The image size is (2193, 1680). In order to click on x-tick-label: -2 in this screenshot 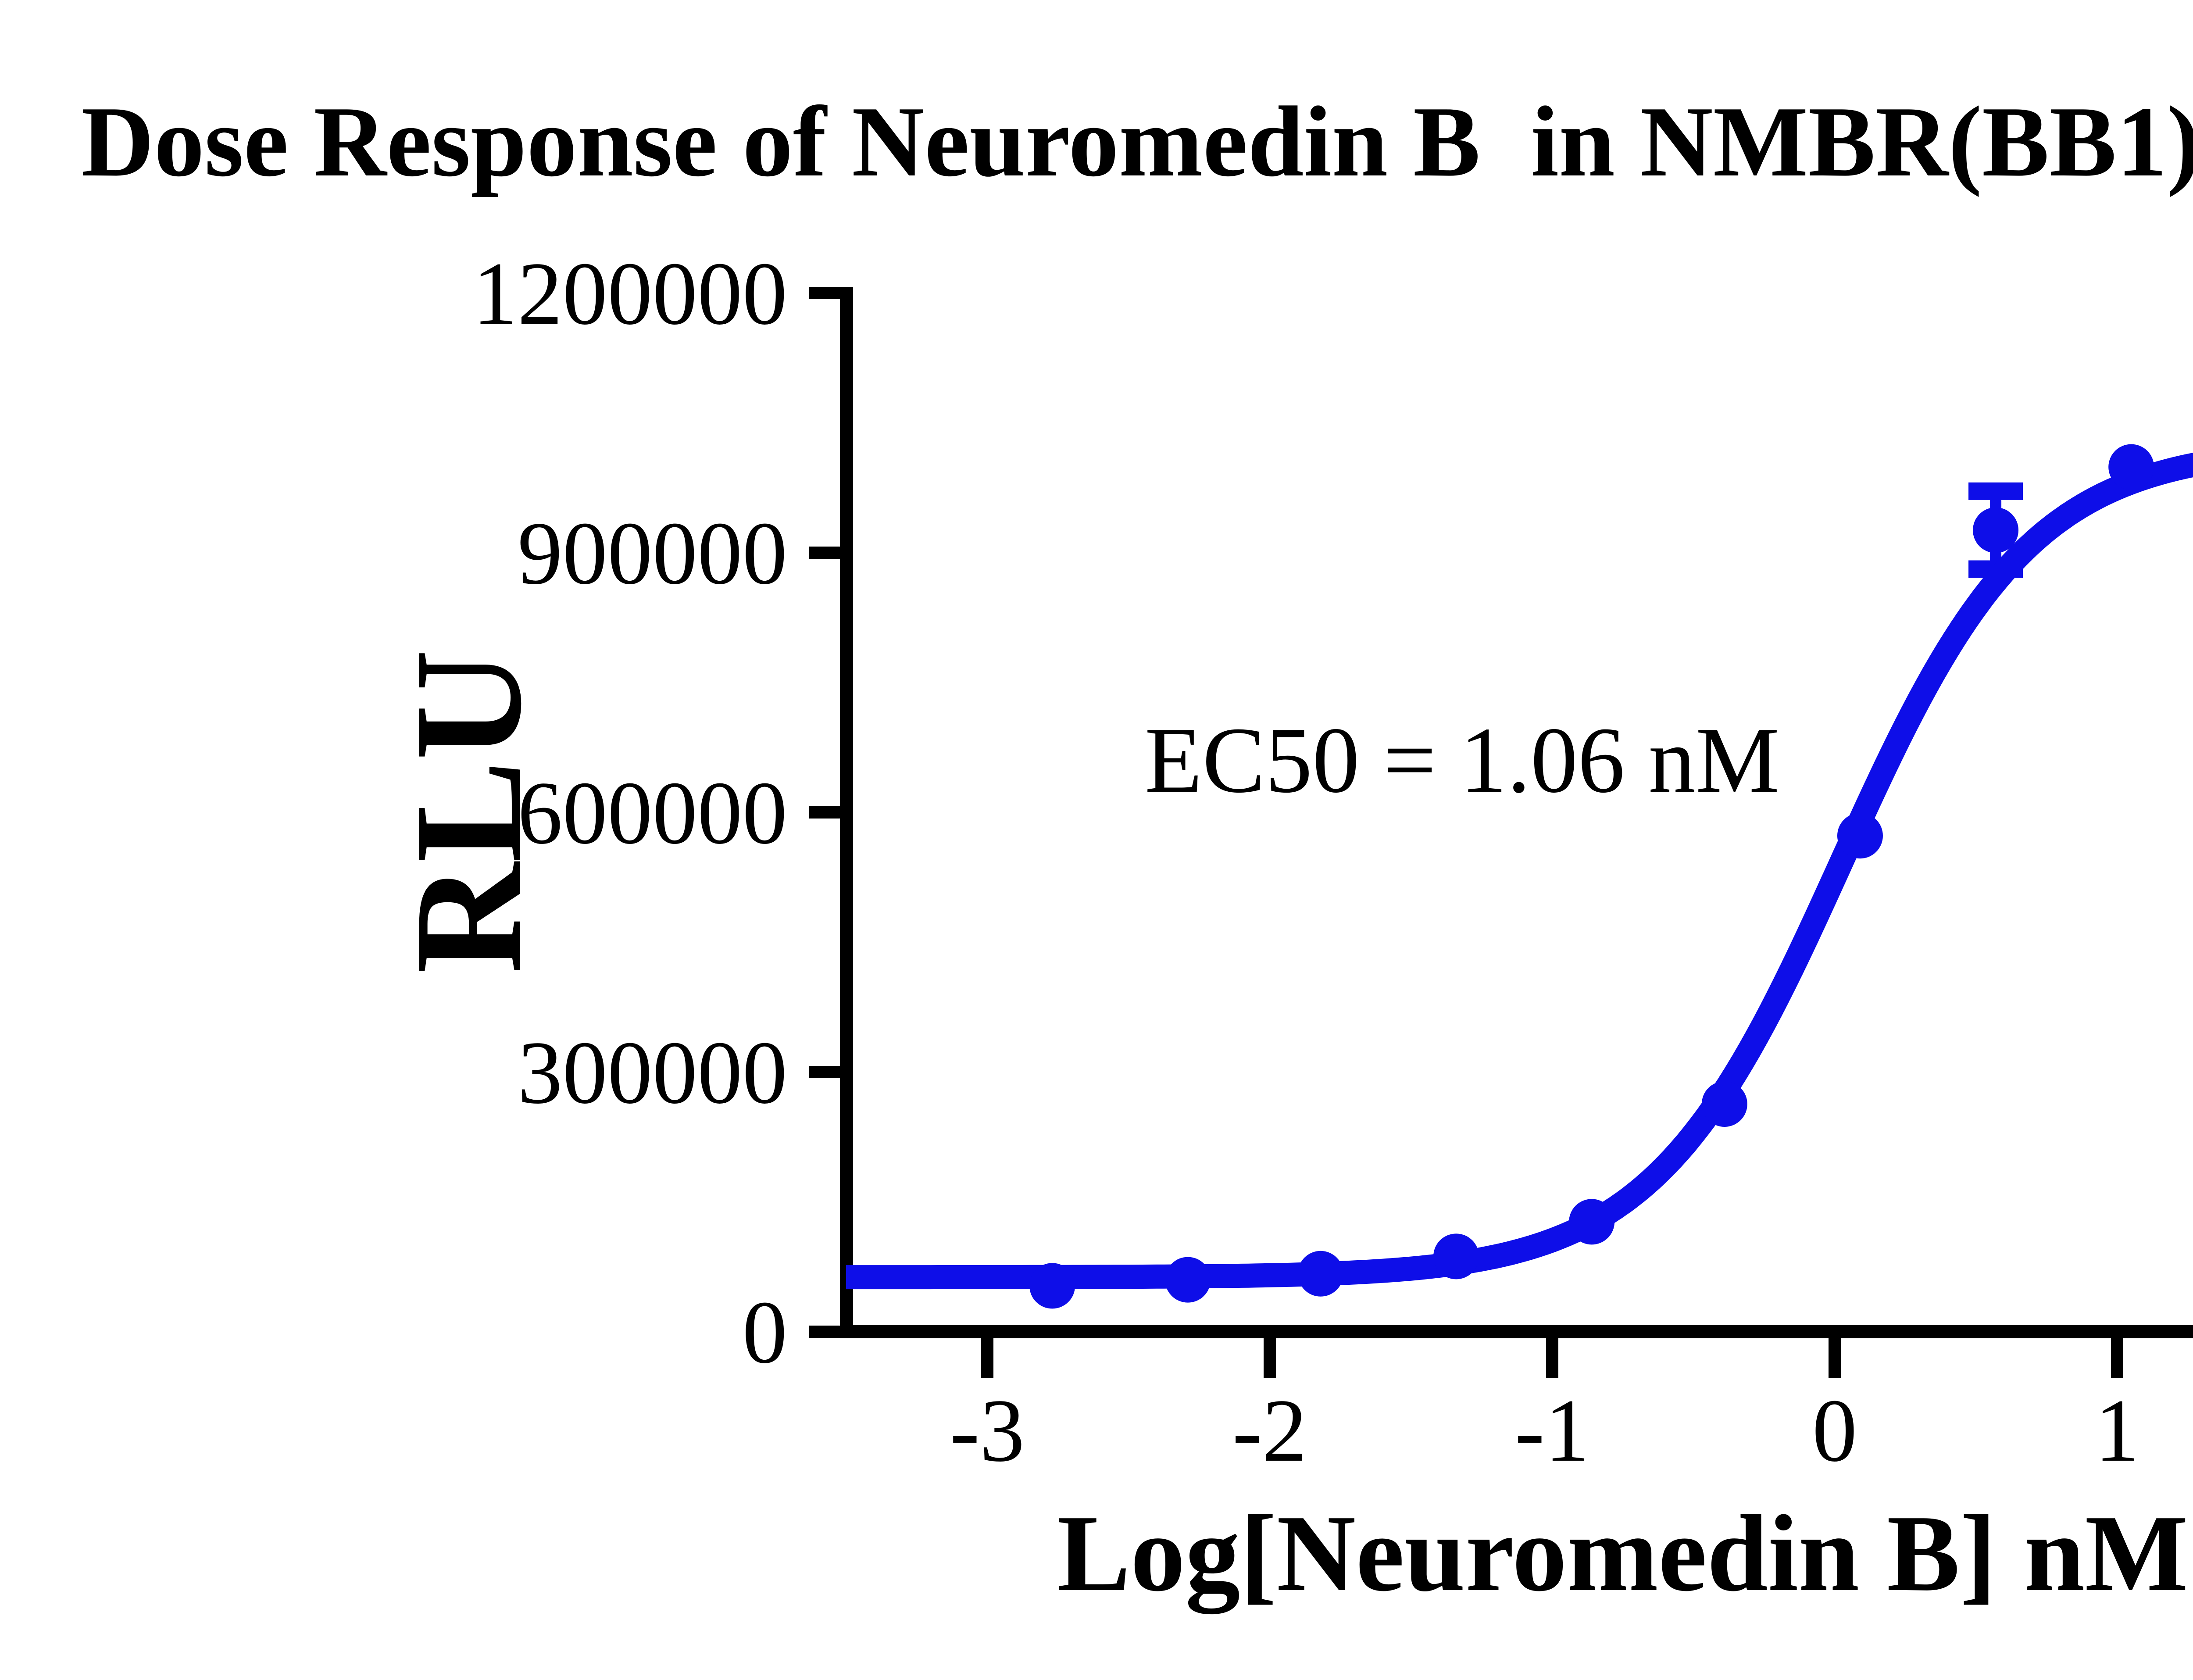, I will do `click(1269, 1430)`.